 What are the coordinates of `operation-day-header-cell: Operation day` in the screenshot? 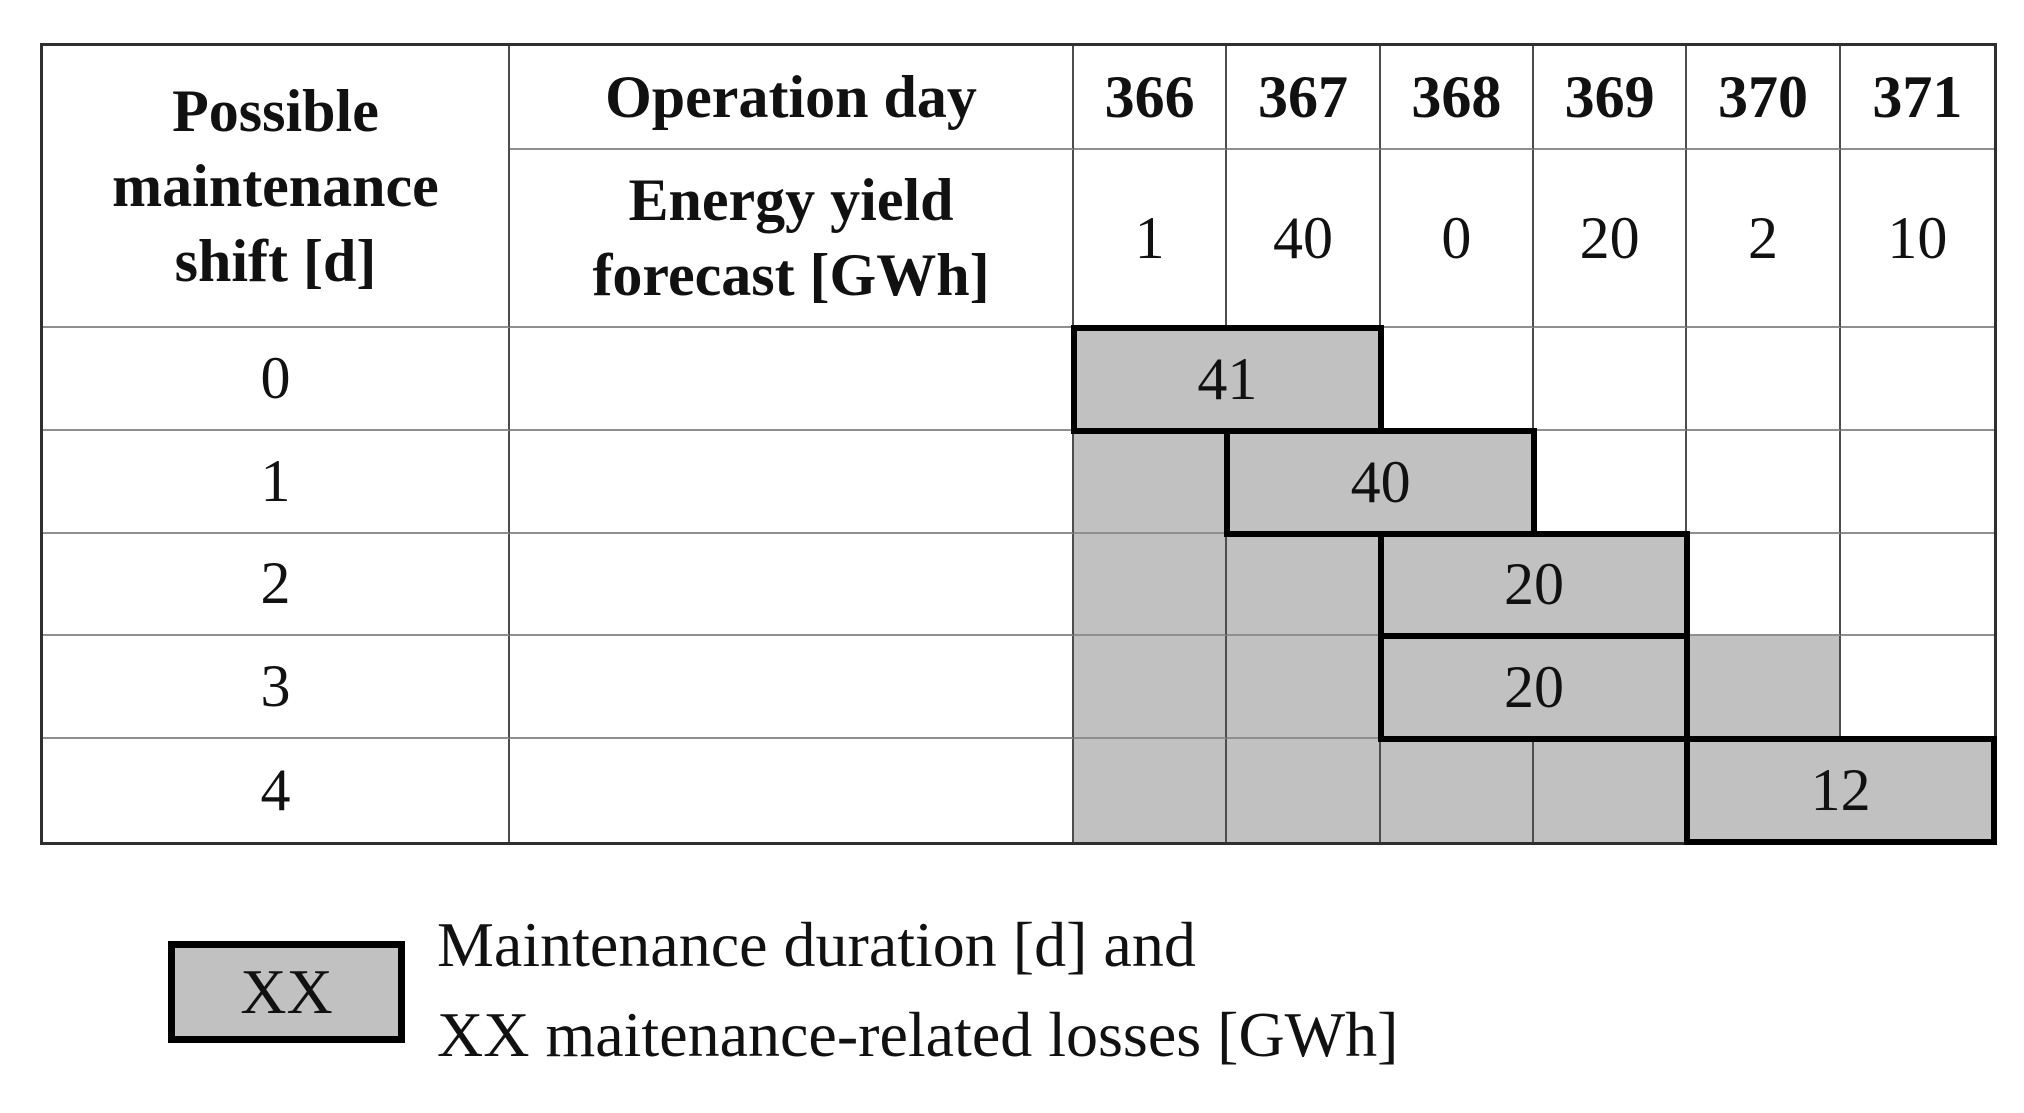 It's located at (792, 98).